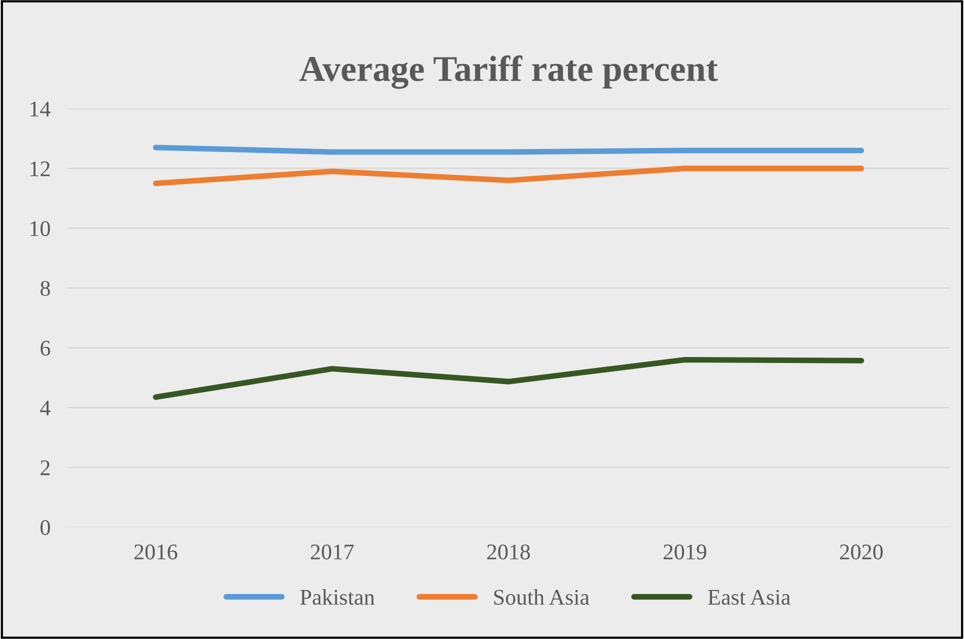 The width and height of the screenshot is (964, 639). What do you see at coordinates (40, 109) in the screenshot?
I see `y-tick-label: 14` at bounding box center [40, 109].